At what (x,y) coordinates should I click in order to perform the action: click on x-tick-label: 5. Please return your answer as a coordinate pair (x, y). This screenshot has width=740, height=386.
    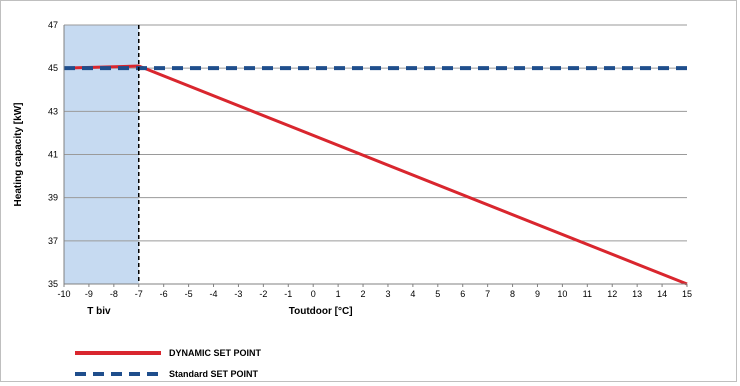
    Looking at the image, I should click on (437, 294).